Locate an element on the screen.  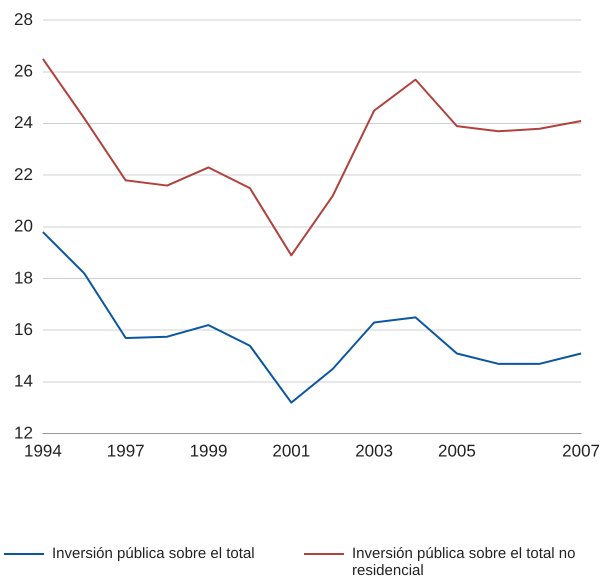
x-tick-label: 1999 is located at coordinates (209, 450).